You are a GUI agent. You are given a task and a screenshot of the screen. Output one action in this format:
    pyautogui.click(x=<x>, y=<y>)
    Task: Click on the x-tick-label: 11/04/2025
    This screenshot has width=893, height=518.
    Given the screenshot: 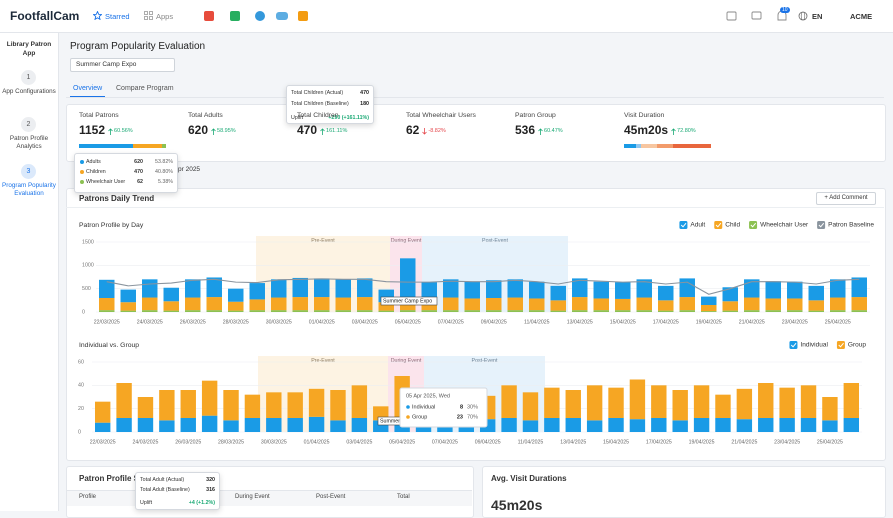 What is the action you would take?
    pyautogui.click(x=531, y=442)
    